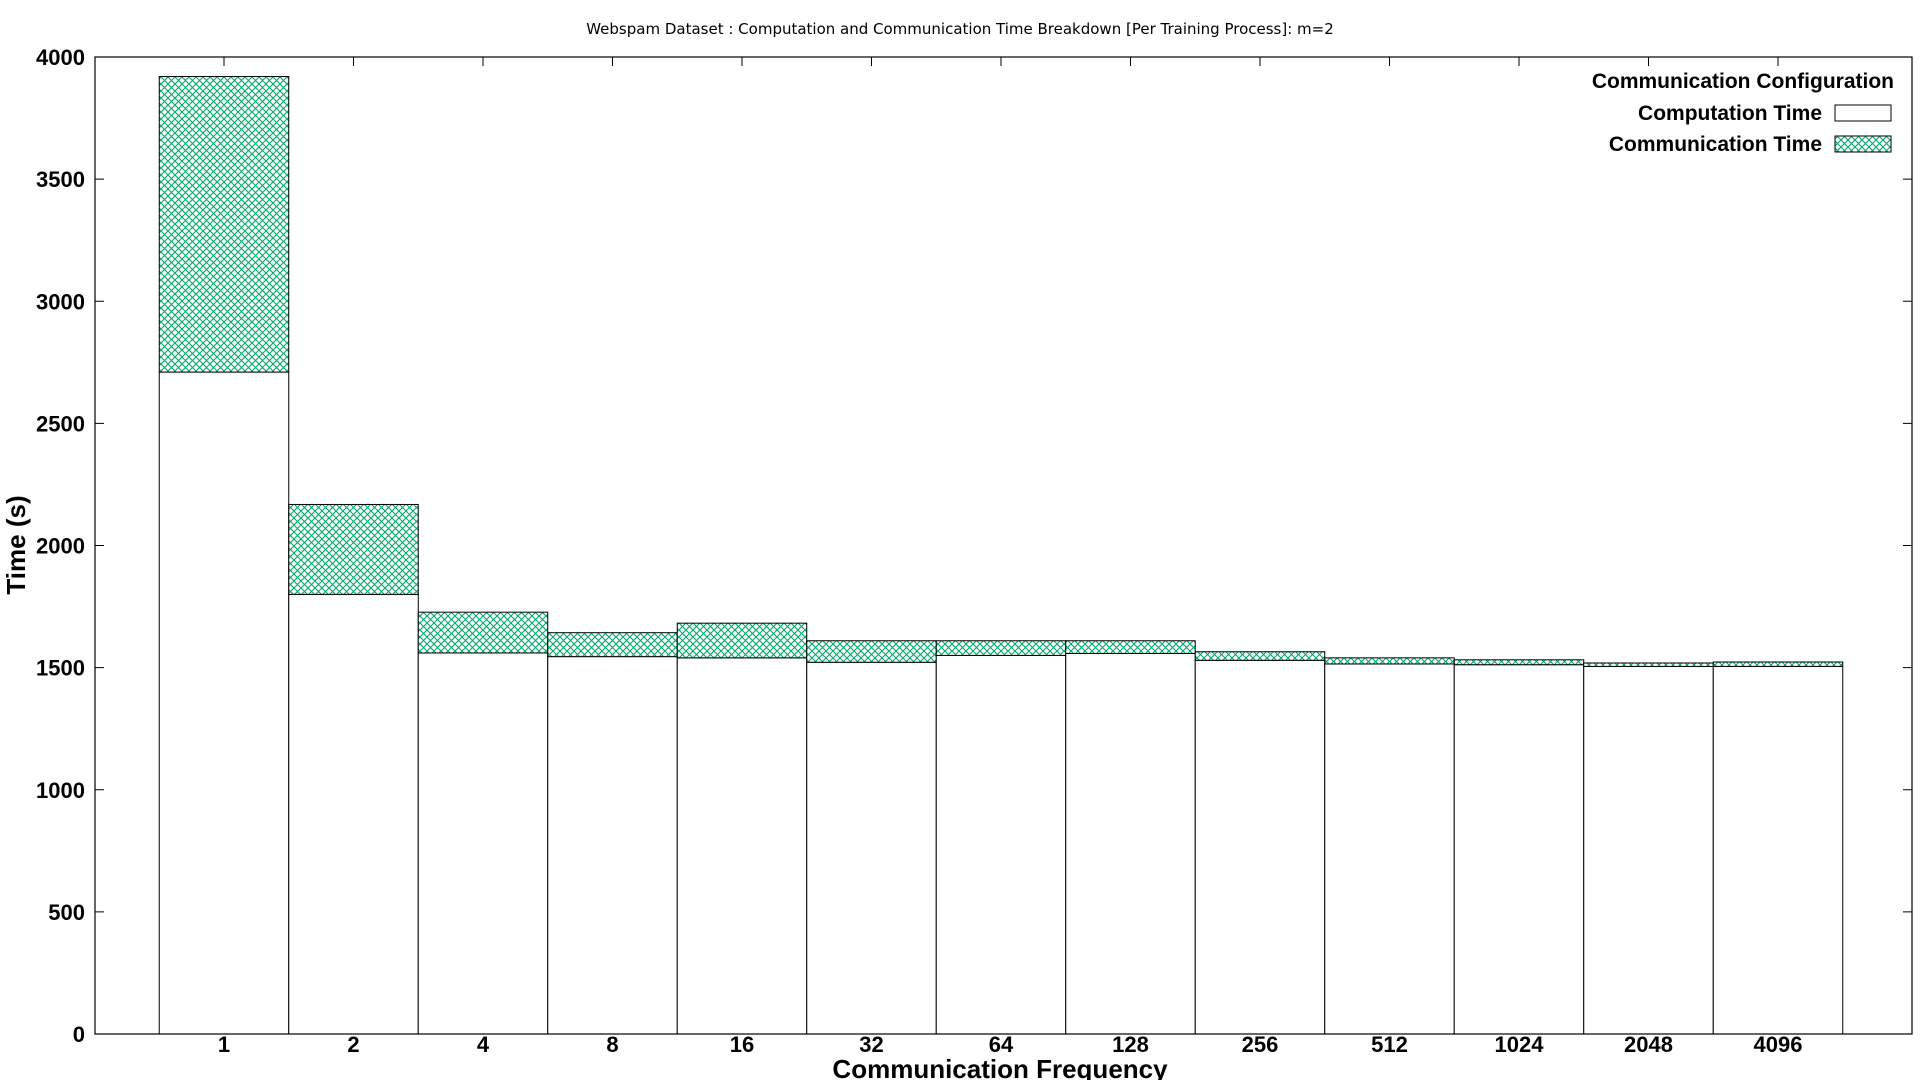 The height and width of the screenshot is (1080, 1920). What do you see at coordinates (483, 1044) in the screenshot?
I see `x-tick-label: 4` at bounding box center [483, 1044].